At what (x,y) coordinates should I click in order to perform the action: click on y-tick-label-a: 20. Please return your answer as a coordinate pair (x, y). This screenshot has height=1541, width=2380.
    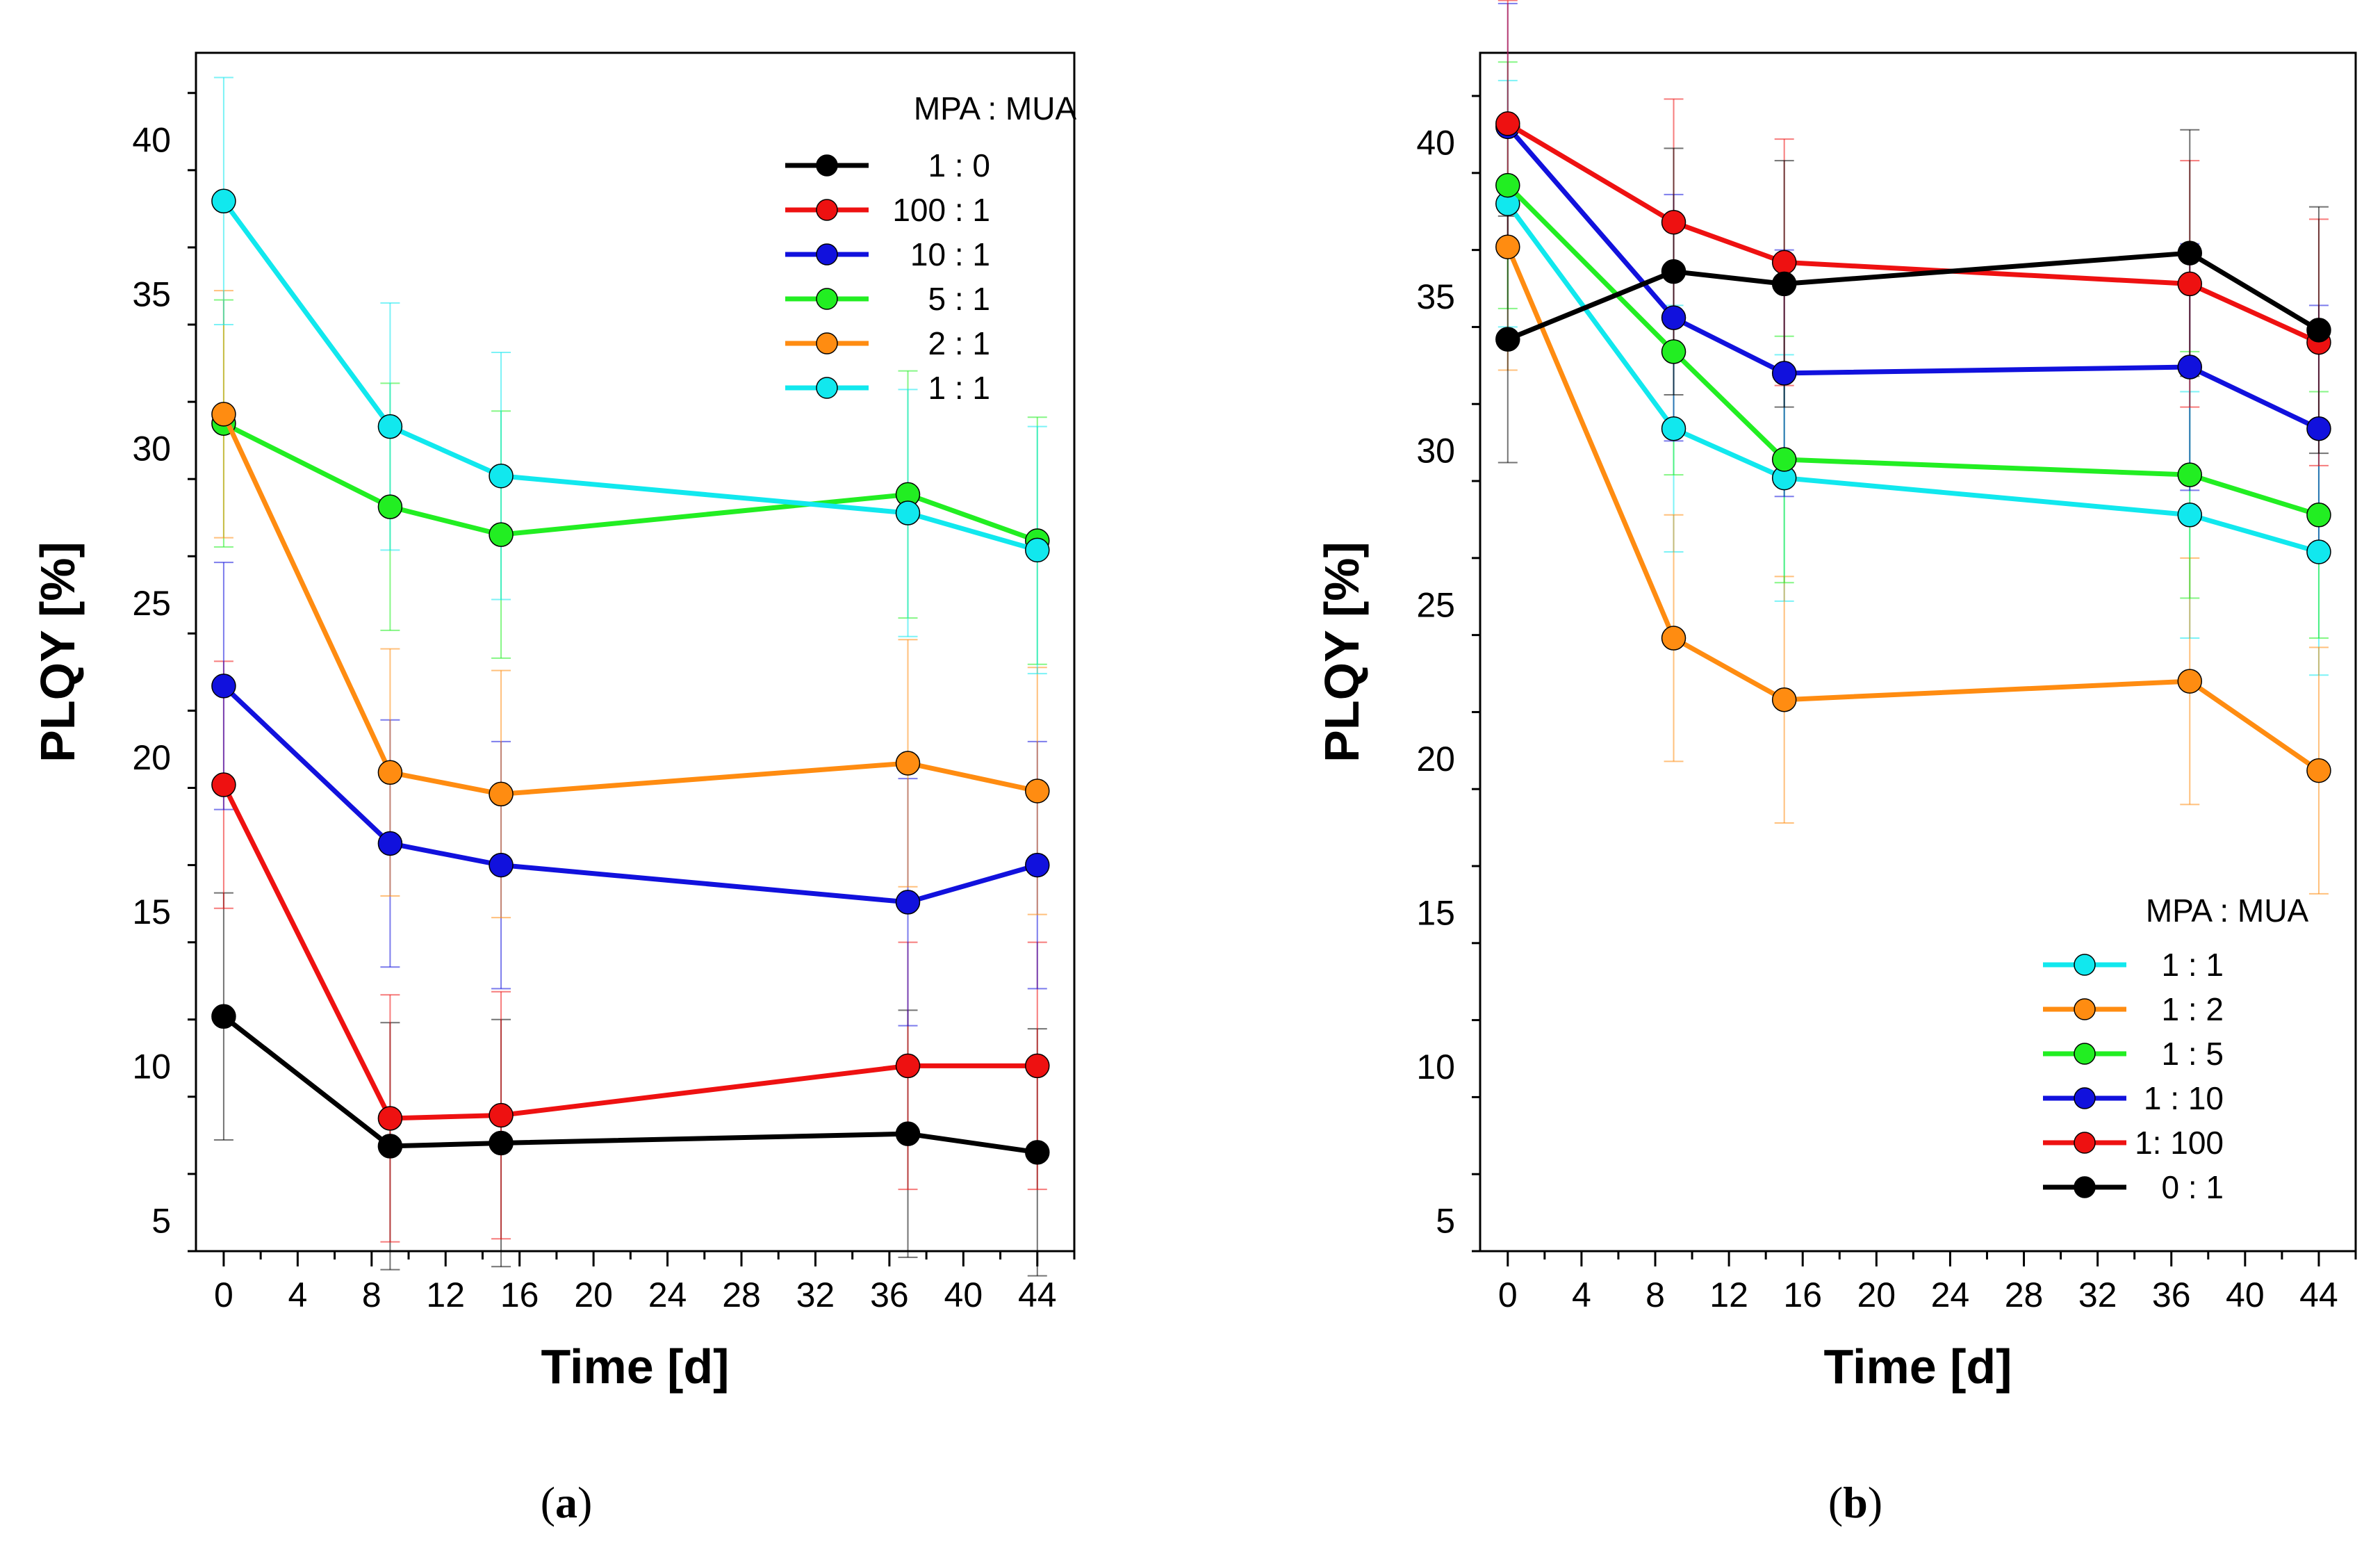
    Looking at the image, I should click on (151, 757).